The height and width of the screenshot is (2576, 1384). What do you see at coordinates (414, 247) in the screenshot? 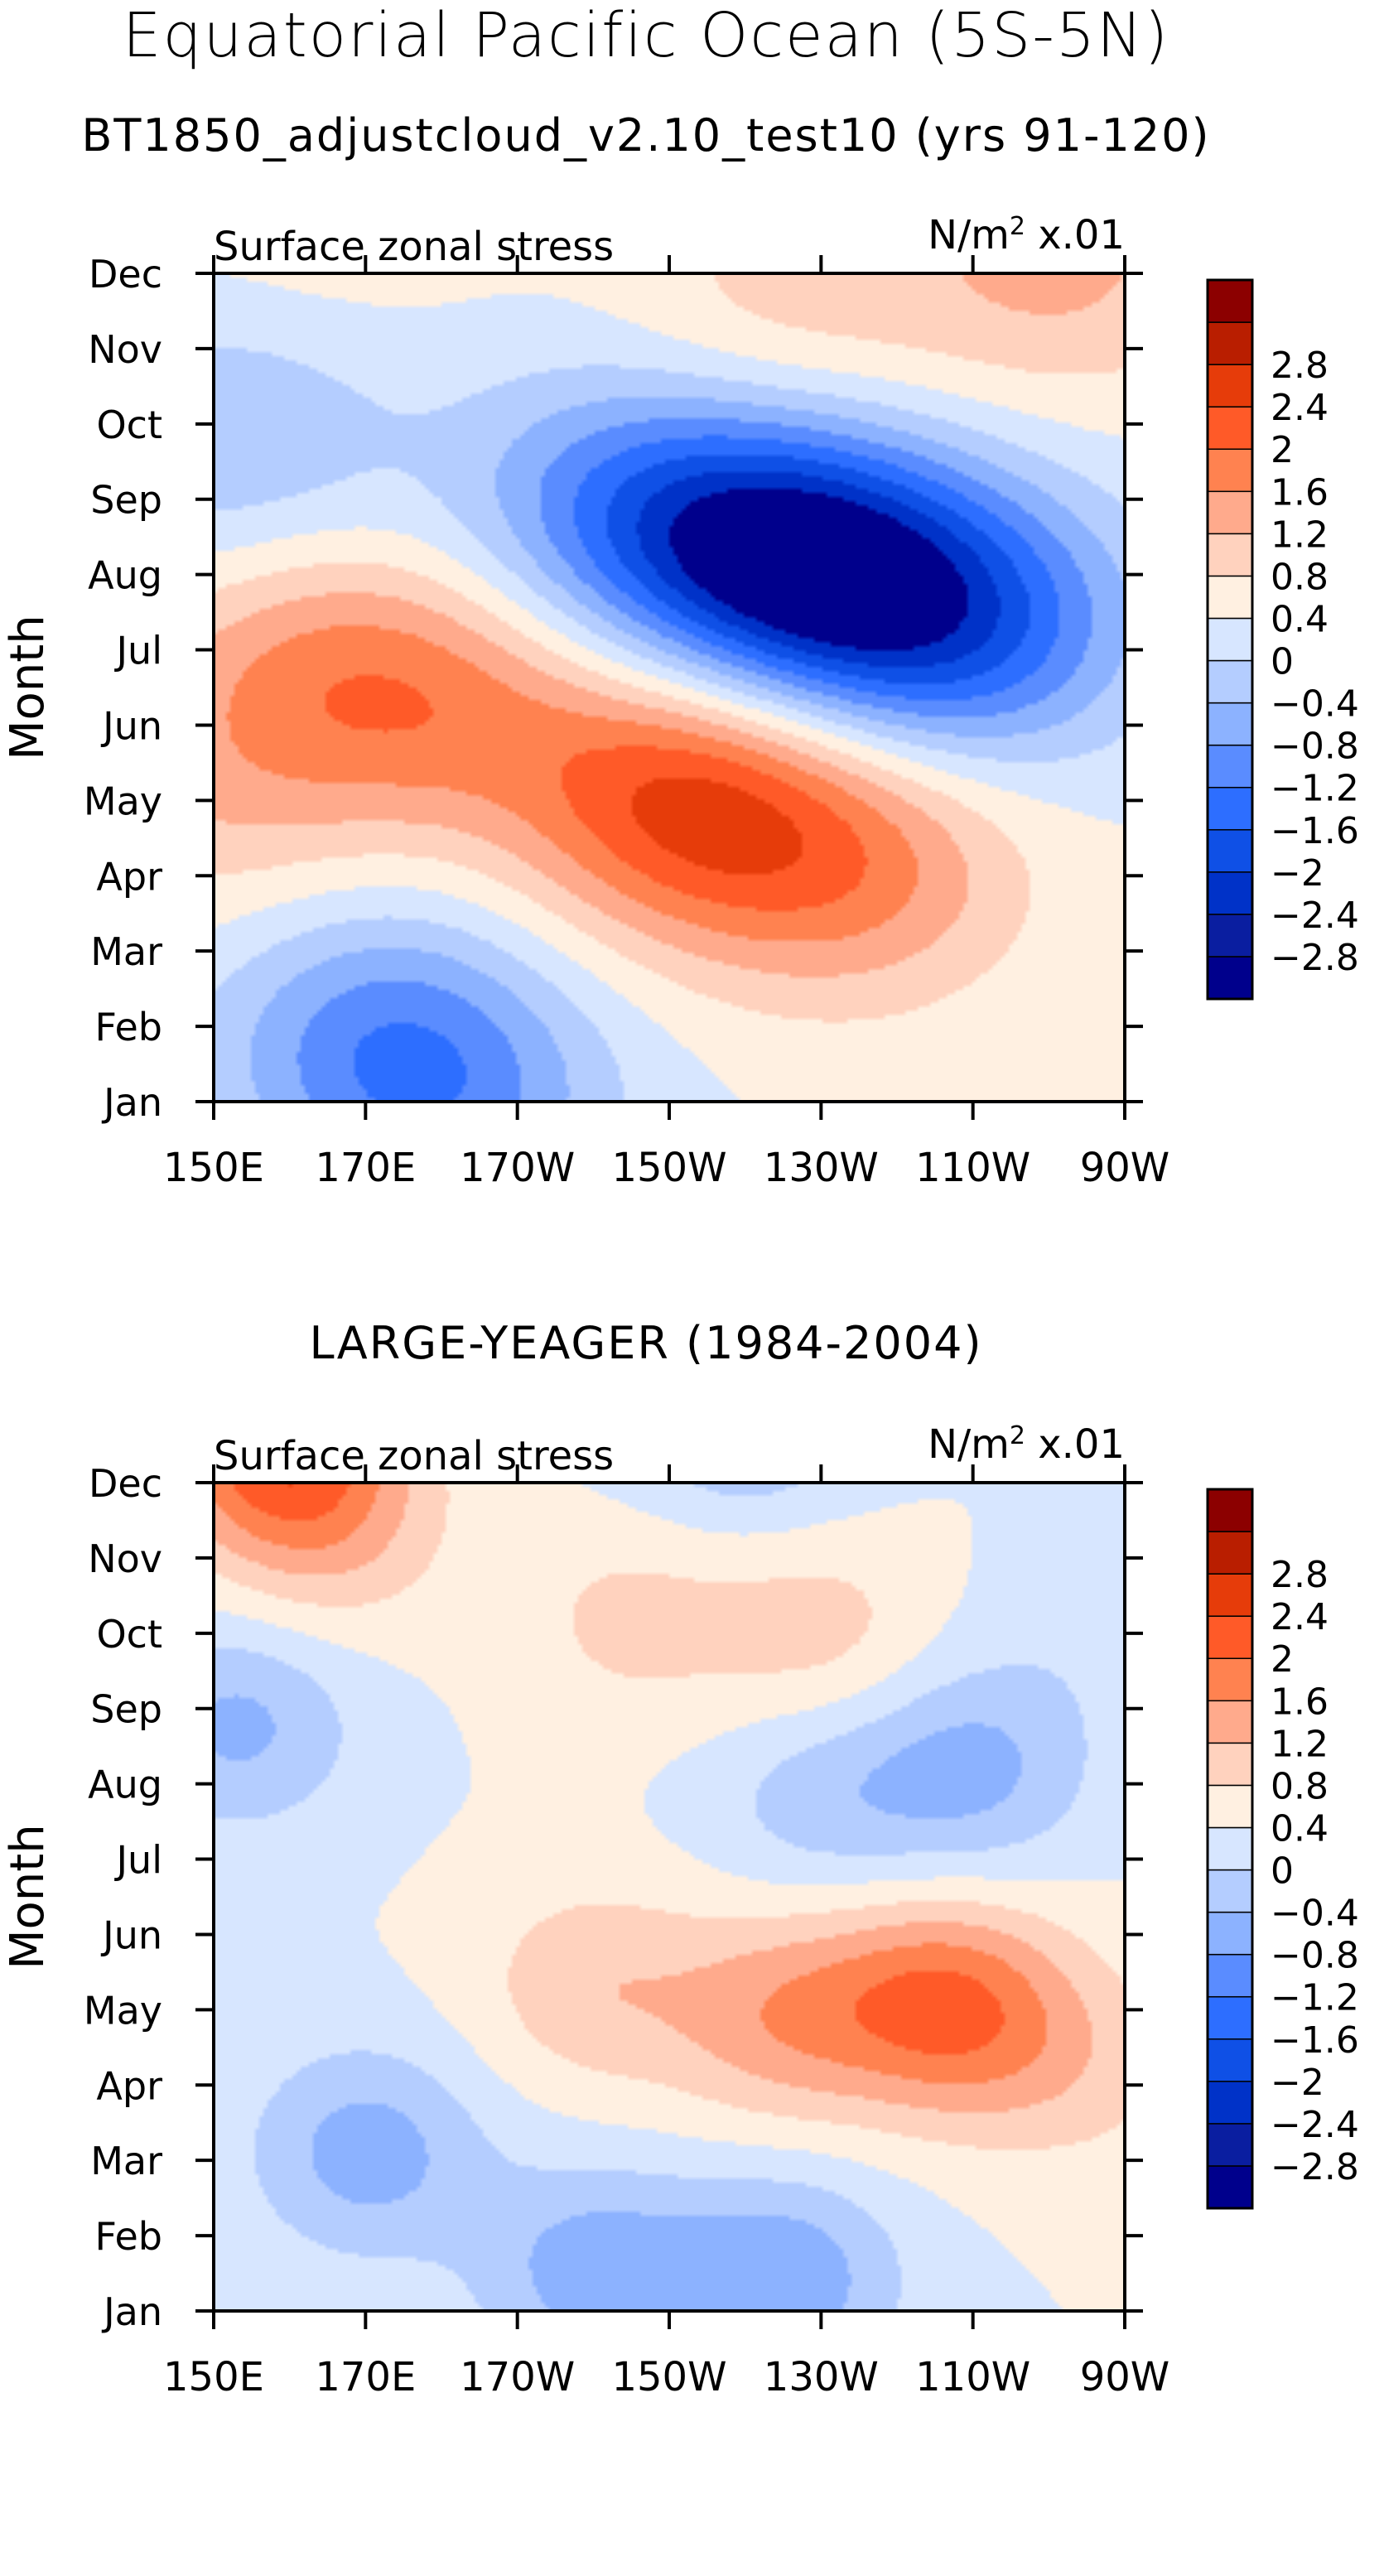
I see `panel1-left-string: Surface zonal stress` at bounding box center [414, 247].